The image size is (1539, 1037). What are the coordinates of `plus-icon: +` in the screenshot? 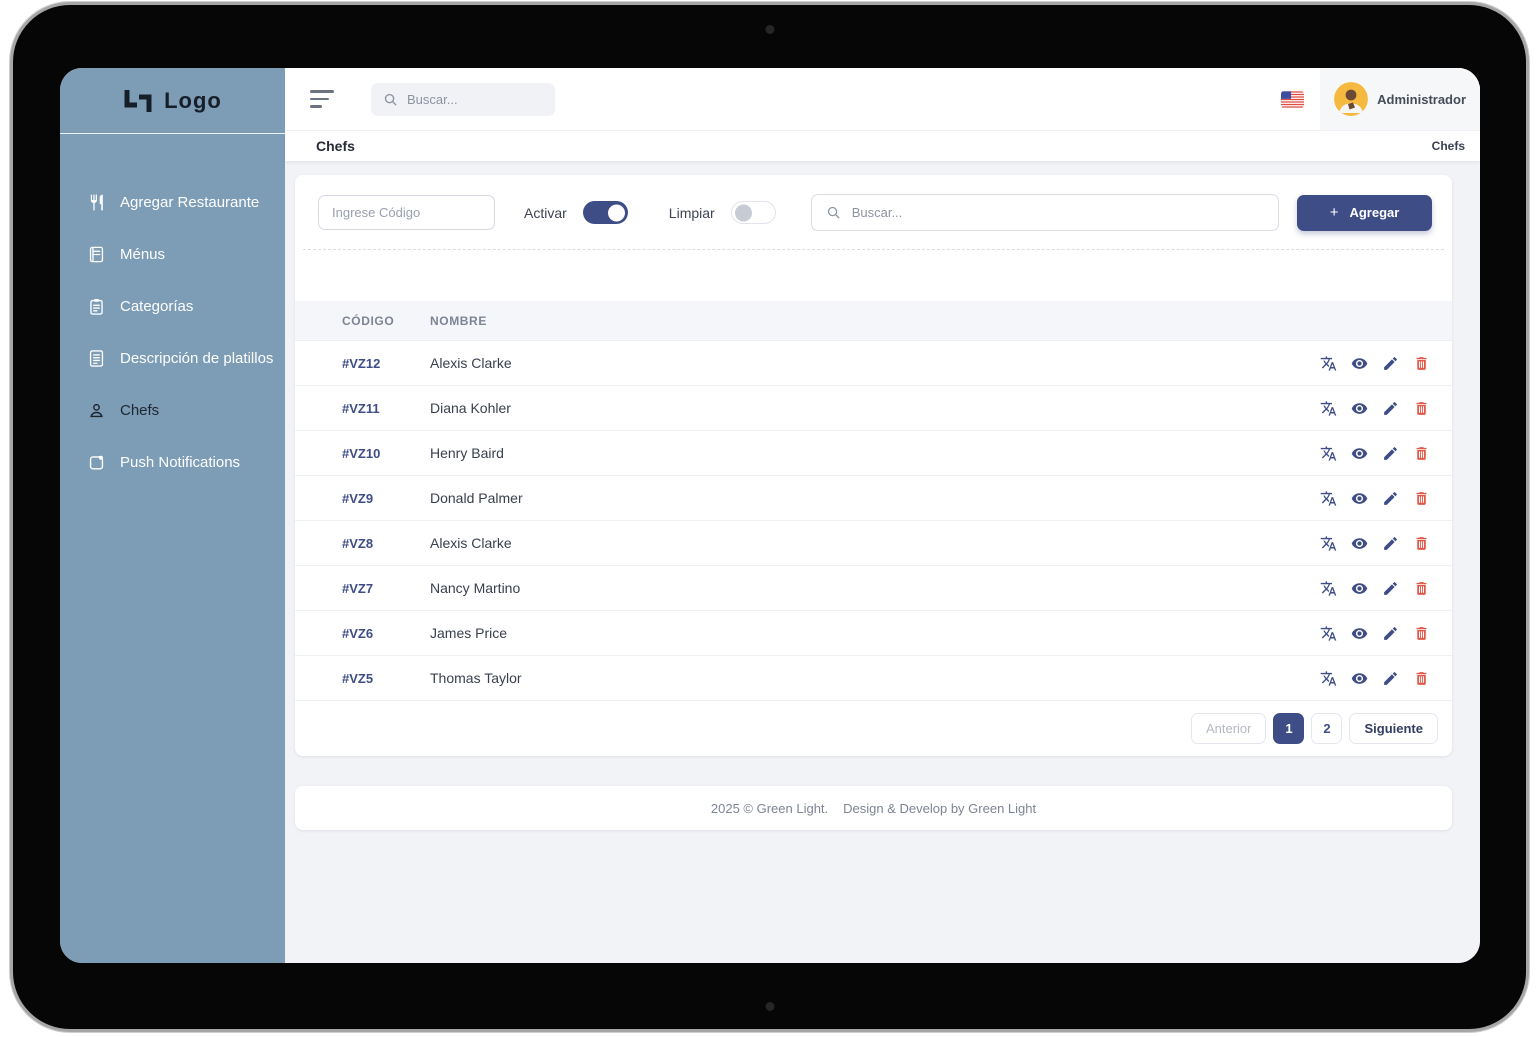 It's located at (1334, 212).